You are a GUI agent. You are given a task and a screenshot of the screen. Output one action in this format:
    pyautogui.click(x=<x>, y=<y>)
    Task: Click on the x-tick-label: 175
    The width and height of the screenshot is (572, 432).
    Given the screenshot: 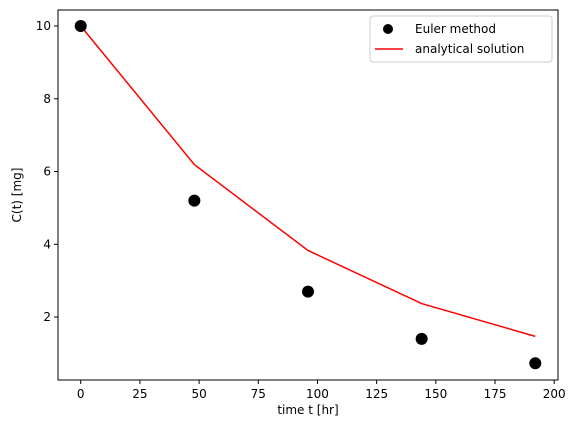 What is the action you would take?
    pyautogui.click(x=495, y=394)
    